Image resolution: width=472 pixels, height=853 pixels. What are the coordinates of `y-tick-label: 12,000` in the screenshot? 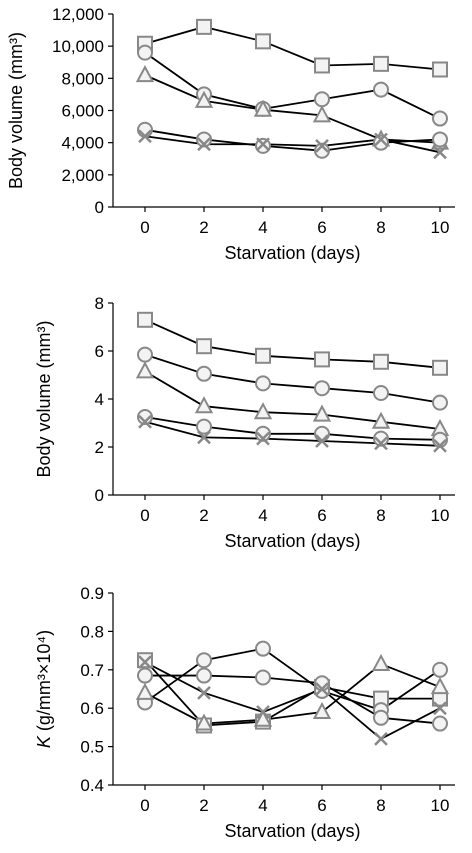 It's located at (78, 14).